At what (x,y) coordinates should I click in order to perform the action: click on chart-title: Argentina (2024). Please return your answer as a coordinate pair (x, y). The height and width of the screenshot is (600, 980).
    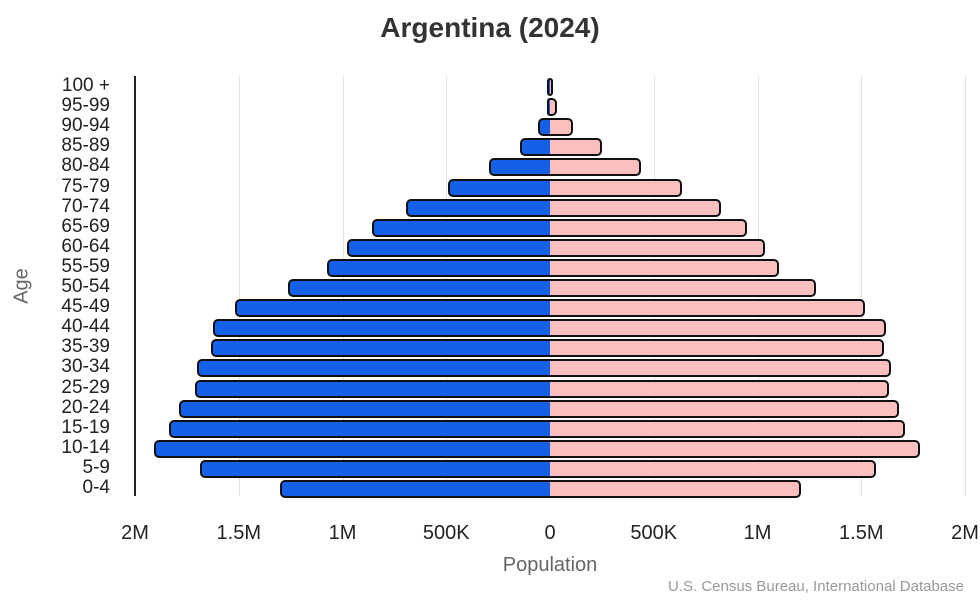
    Looking at the image, I should click on (490, 27).